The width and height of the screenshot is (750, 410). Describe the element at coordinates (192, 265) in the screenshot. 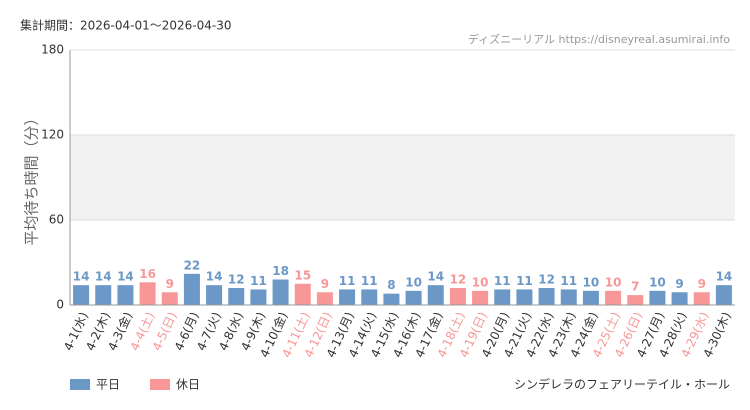

I see `data-label: 22` at that location.